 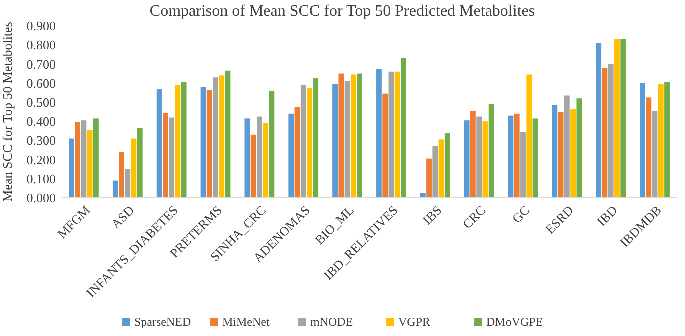 I want to click on y-tick-label: 0.900, so click(x=41, y=26).